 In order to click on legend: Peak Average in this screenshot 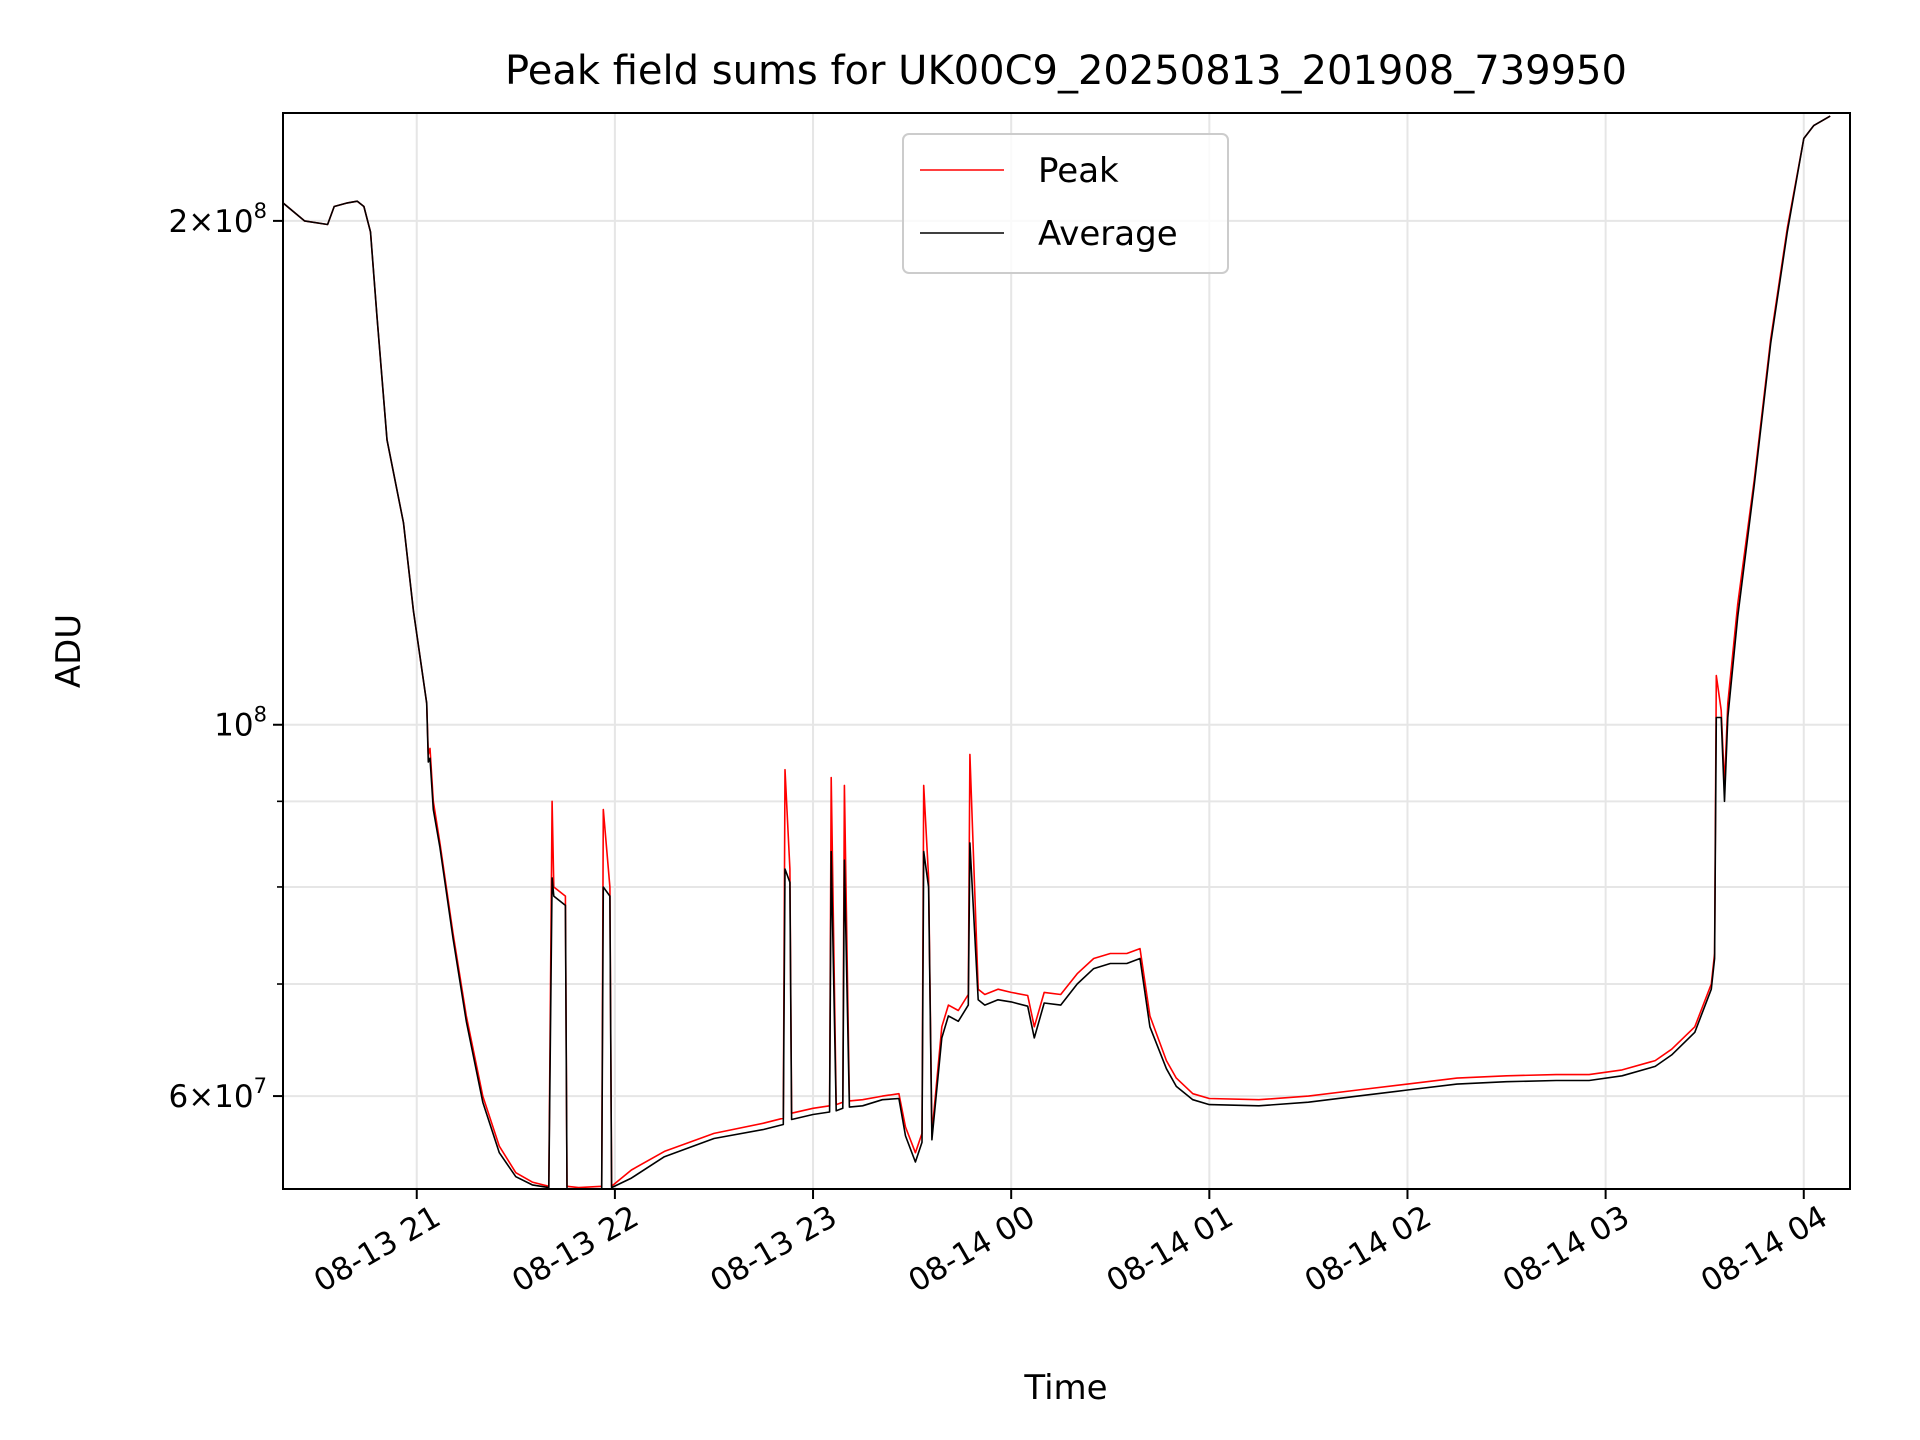, I will do `click(1065, 203)`.